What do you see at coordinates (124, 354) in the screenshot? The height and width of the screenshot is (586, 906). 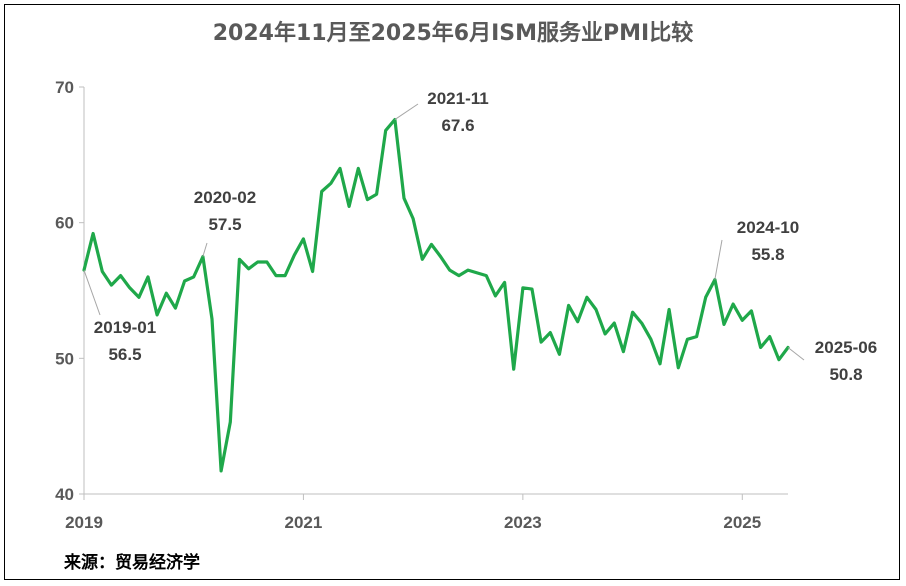 I see `annotation-value-label: 56.5` at bounding box center [124, 354].